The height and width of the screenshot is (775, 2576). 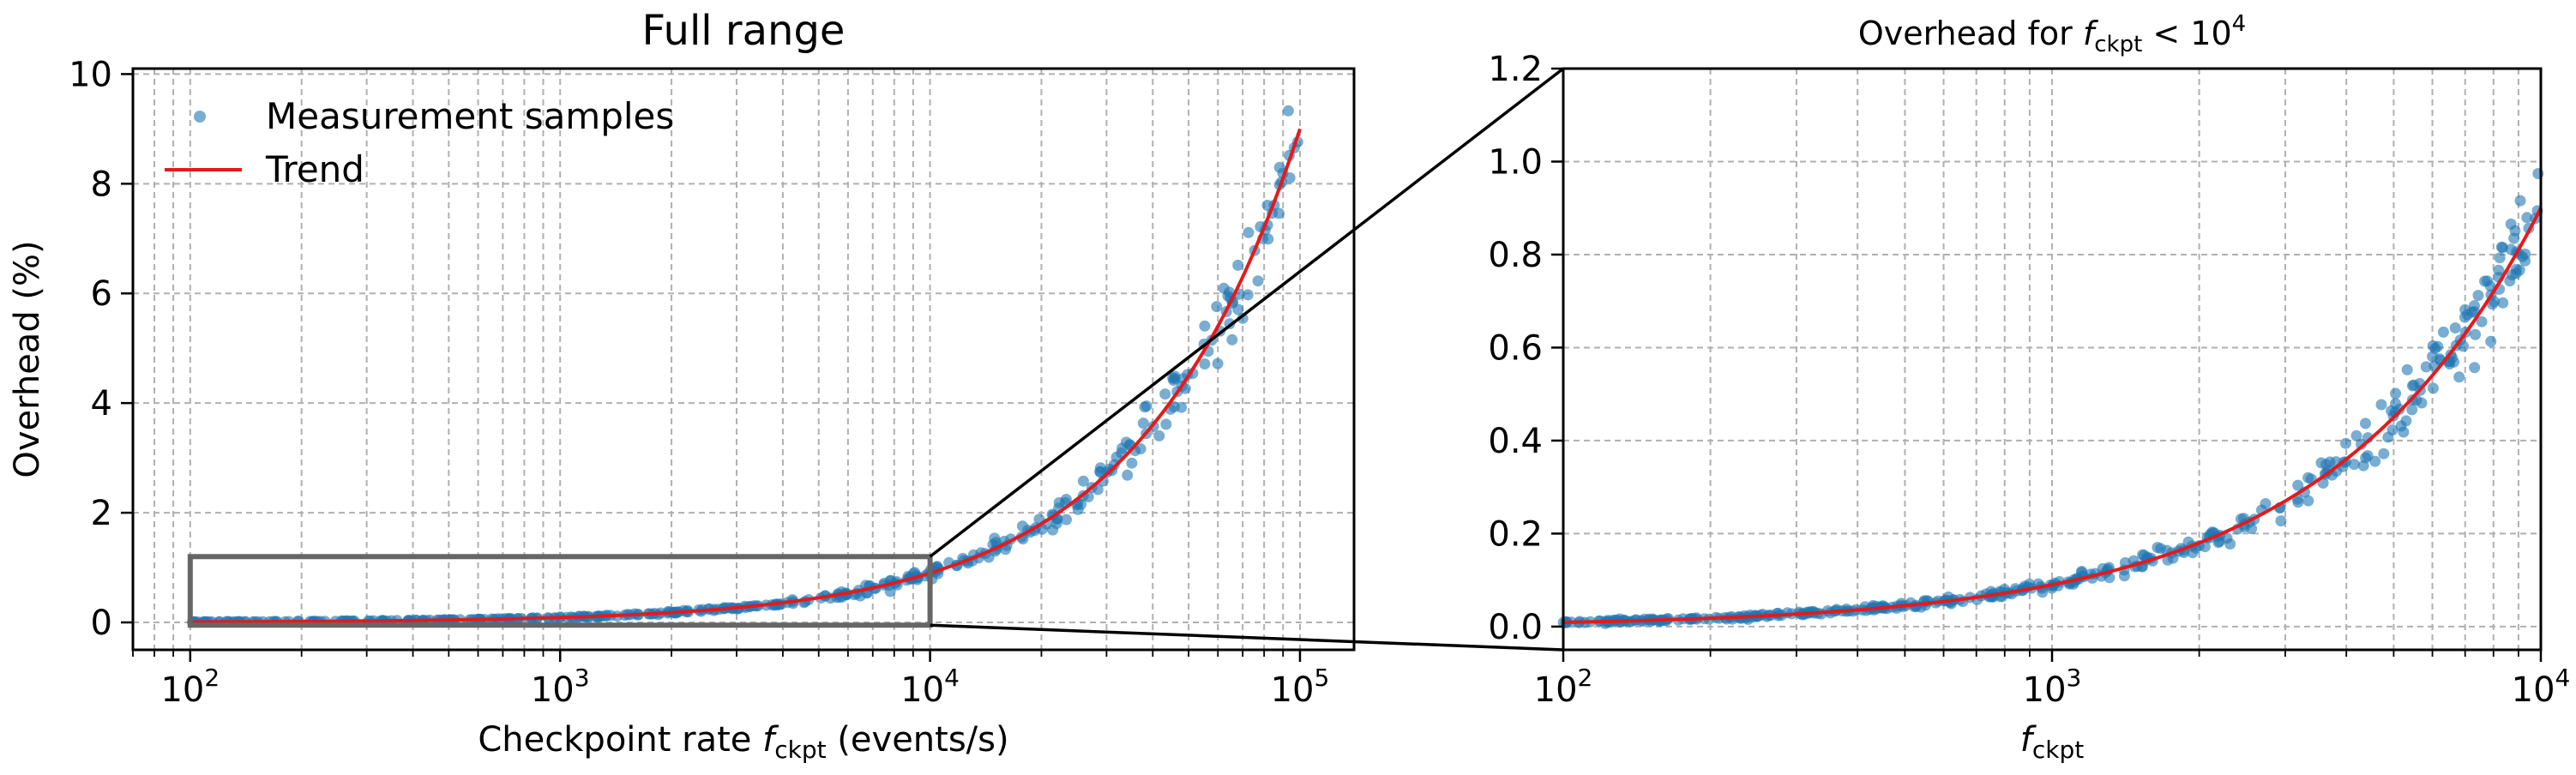 What do you see at coordinates (1515, 256) in the screenshot?
I see `y-tick-label: 0.8` at bounding box center [1515, 256].